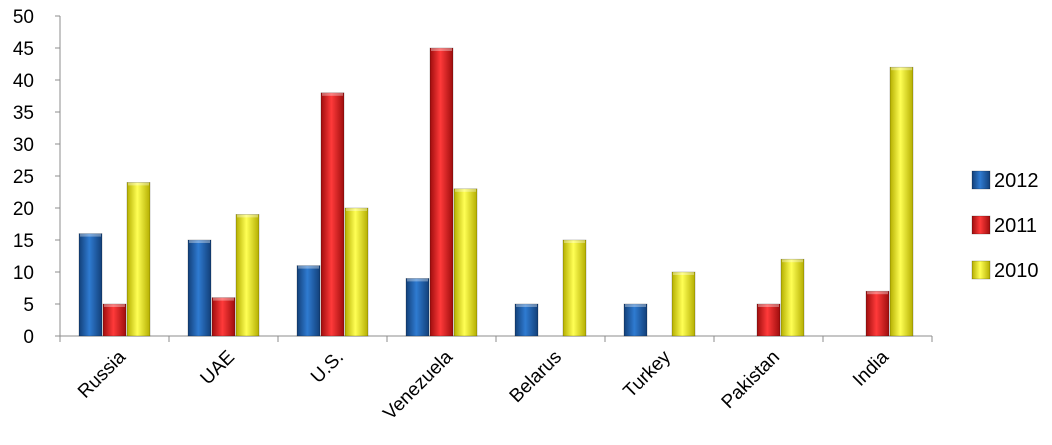 Image resolution: width=1052 pixels, height=445 pixels. What do you see at coordinates (418, 385) in the screenshot?
I see `x-tick-label: Venezuela` at bounding box center [418, 385].